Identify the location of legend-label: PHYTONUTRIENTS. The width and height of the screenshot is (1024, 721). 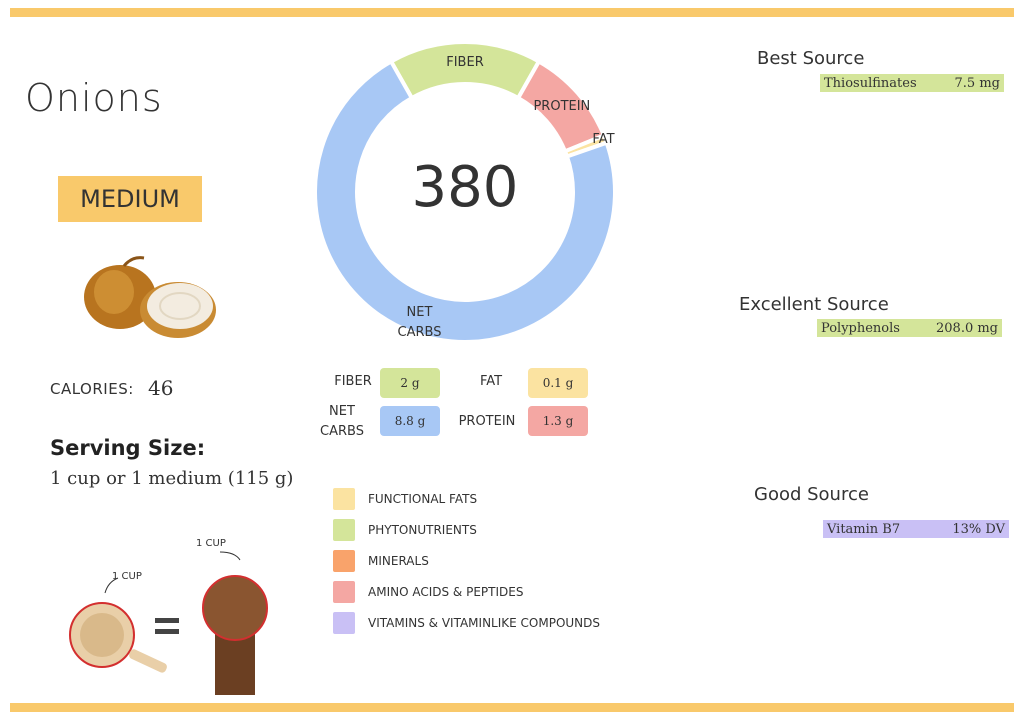
(422, 530).